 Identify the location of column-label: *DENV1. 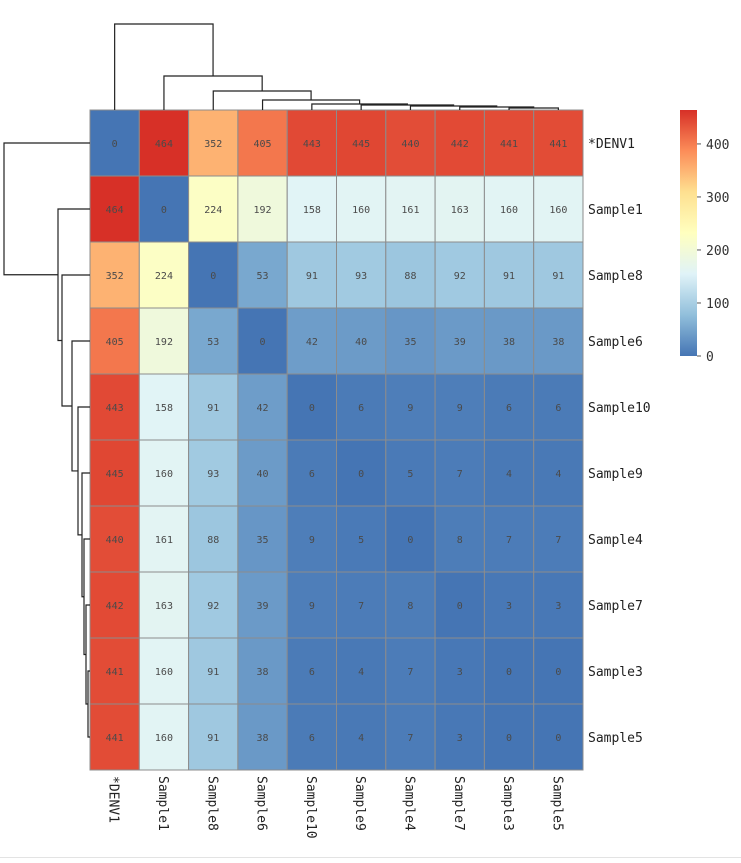
(113, 799).